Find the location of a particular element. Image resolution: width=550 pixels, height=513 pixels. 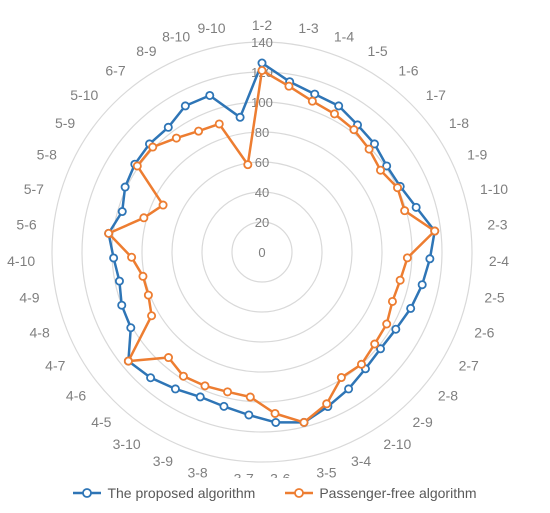

category-label: 1-10 is located at coordinates (494, 189).